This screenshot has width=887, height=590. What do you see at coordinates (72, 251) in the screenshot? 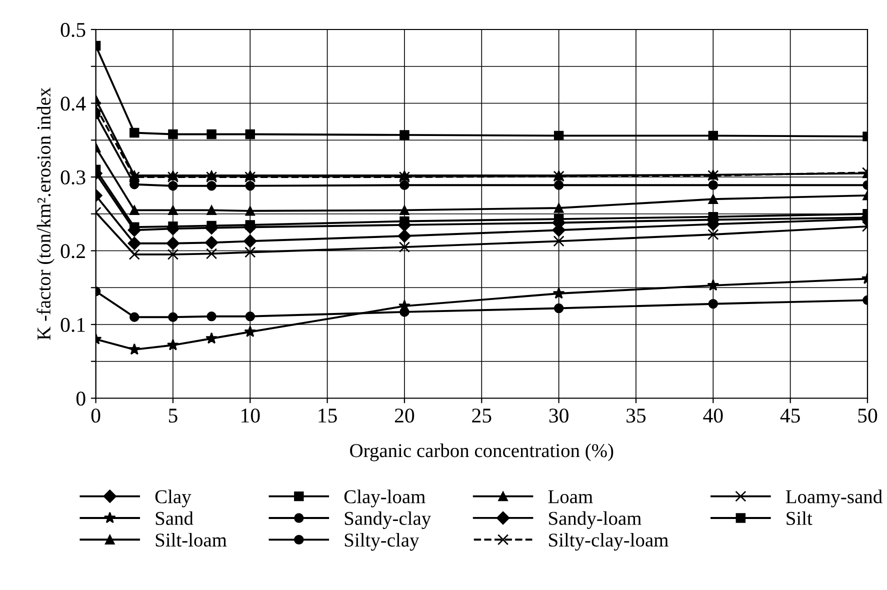
I see `y-tick-label: 0.2` at bounding box center [72, 251].